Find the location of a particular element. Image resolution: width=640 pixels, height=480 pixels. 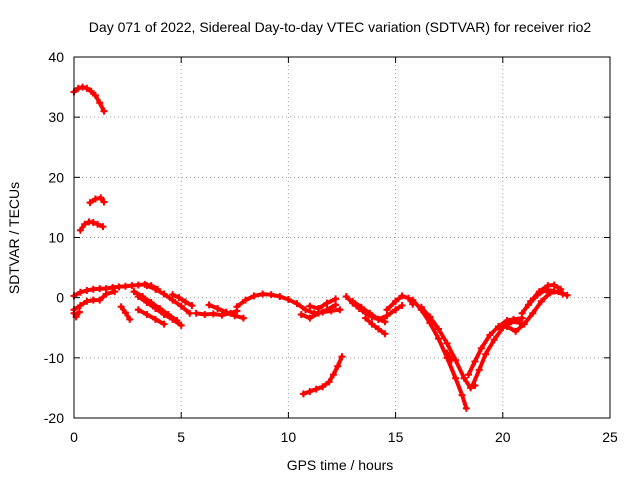

x-tick-label: 5 is located at coordinates (181, 437).